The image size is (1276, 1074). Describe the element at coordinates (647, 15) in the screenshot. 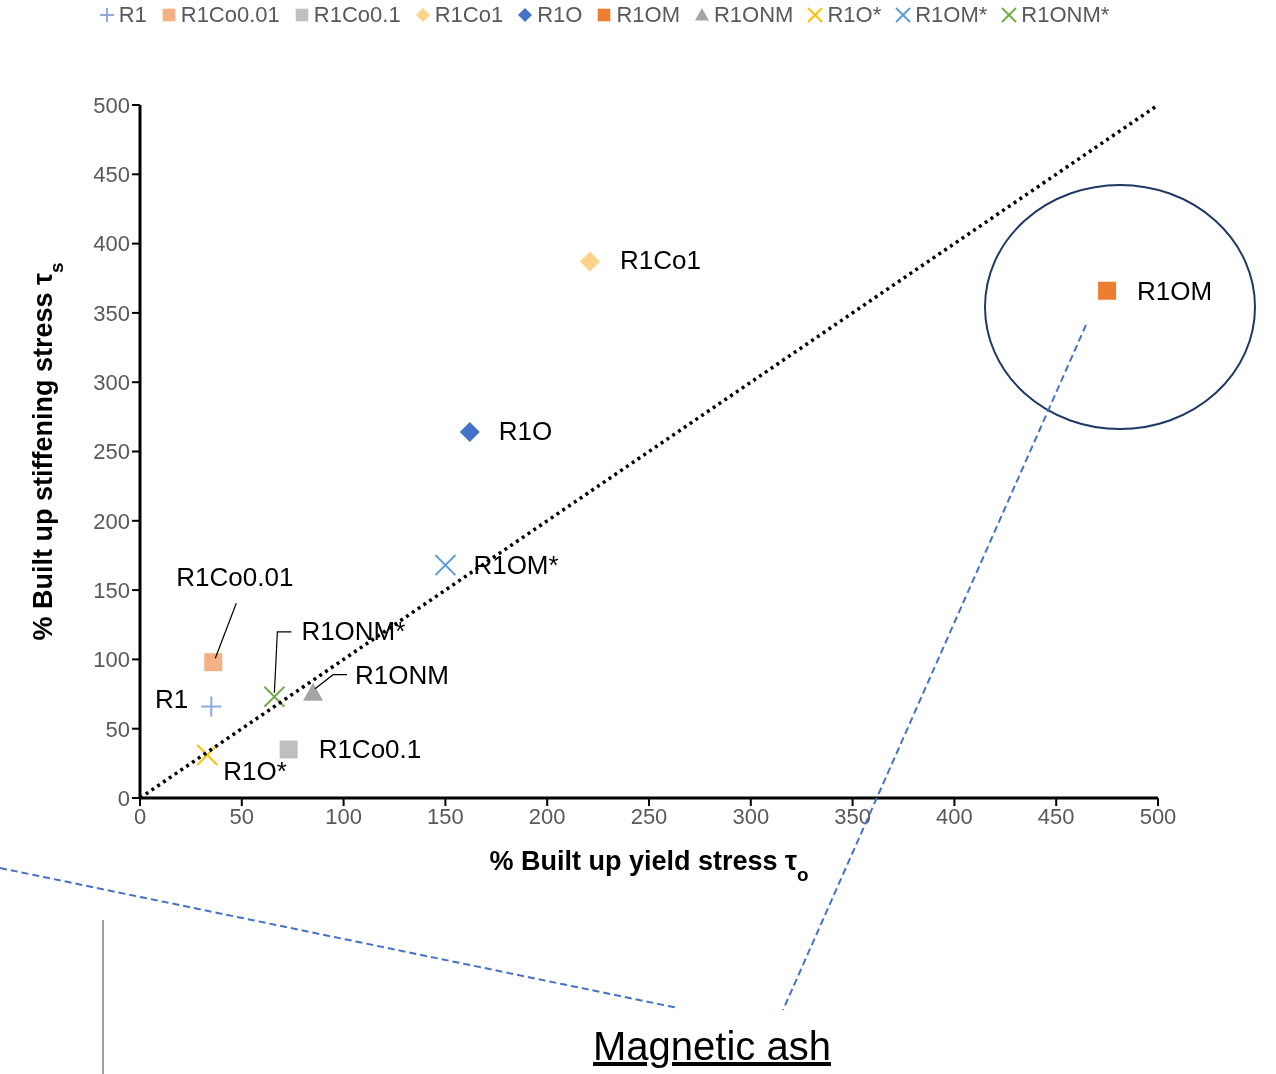

I see `legend-label: R1OM` at that location.